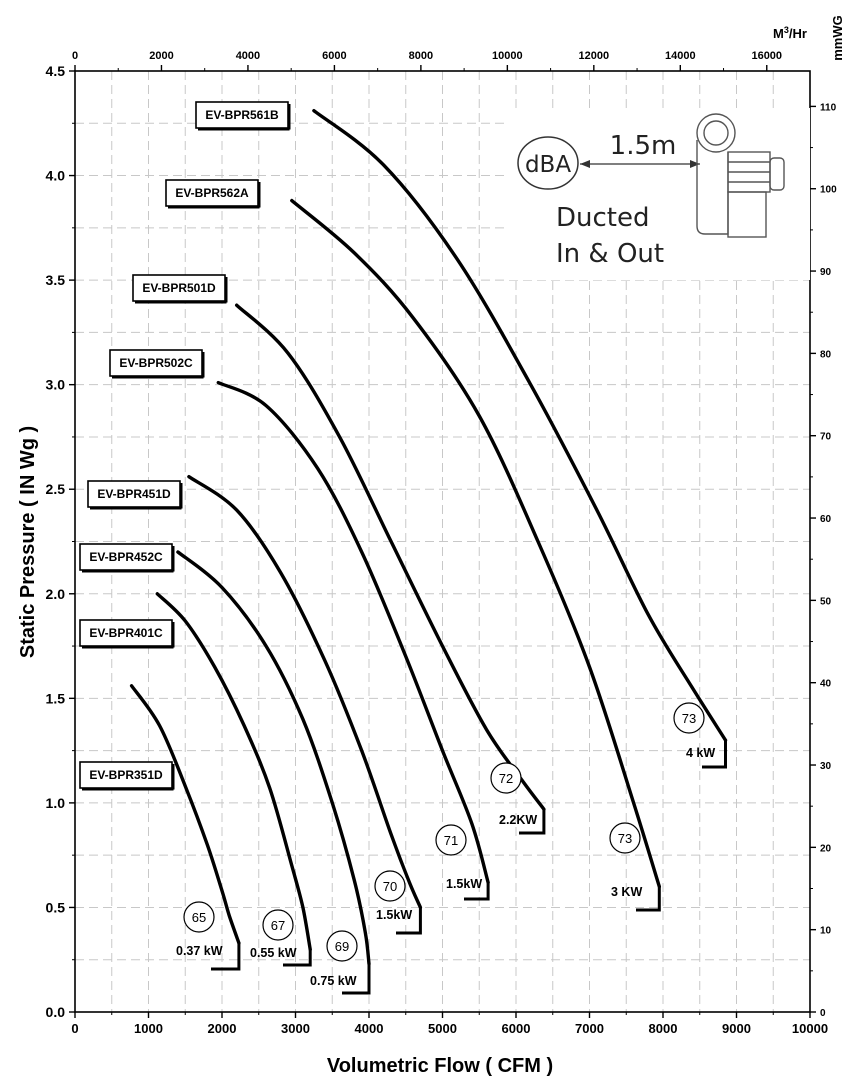 This screenshot has height=1081, width=848. I want to click on dba-value: 67, so click(278, 925).